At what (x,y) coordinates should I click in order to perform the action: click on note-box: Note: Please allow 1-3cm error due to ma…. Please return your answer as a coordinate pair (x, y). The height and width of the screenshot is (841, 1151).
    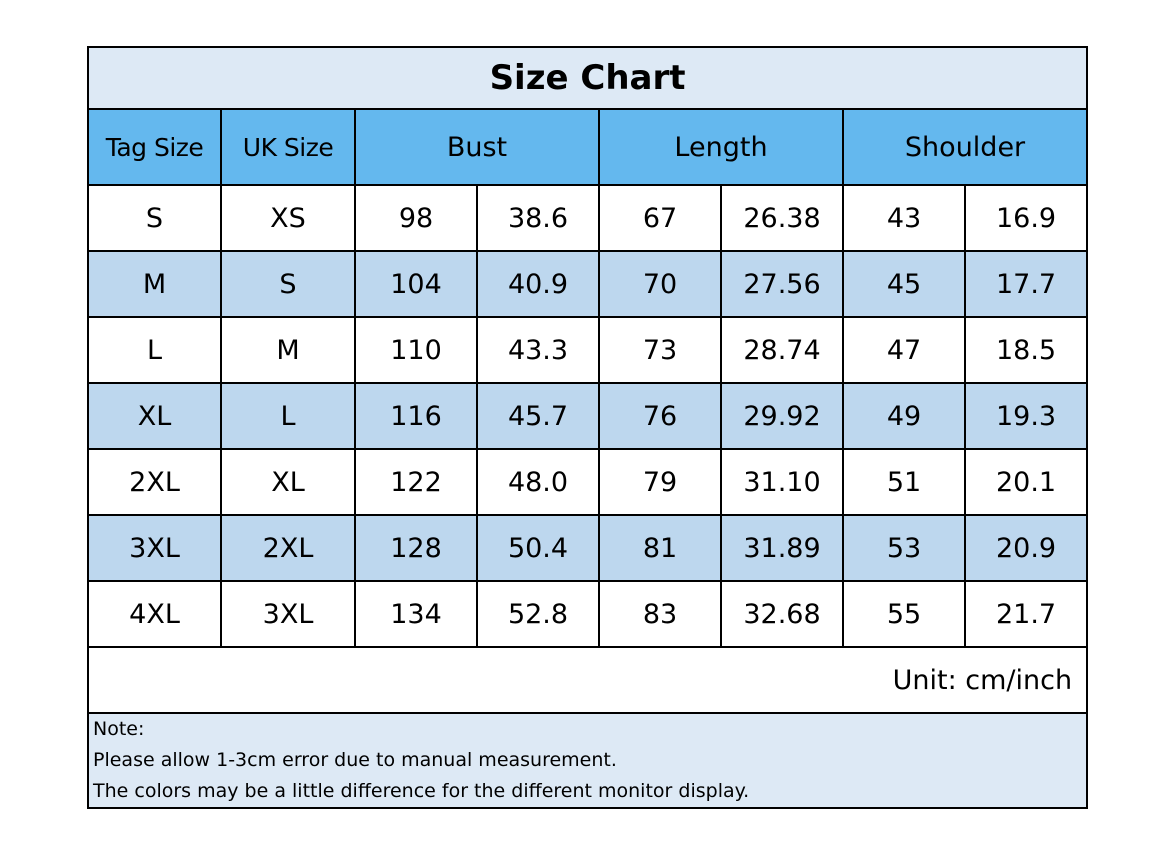
    Looking at the image, I should click on (587, 760).